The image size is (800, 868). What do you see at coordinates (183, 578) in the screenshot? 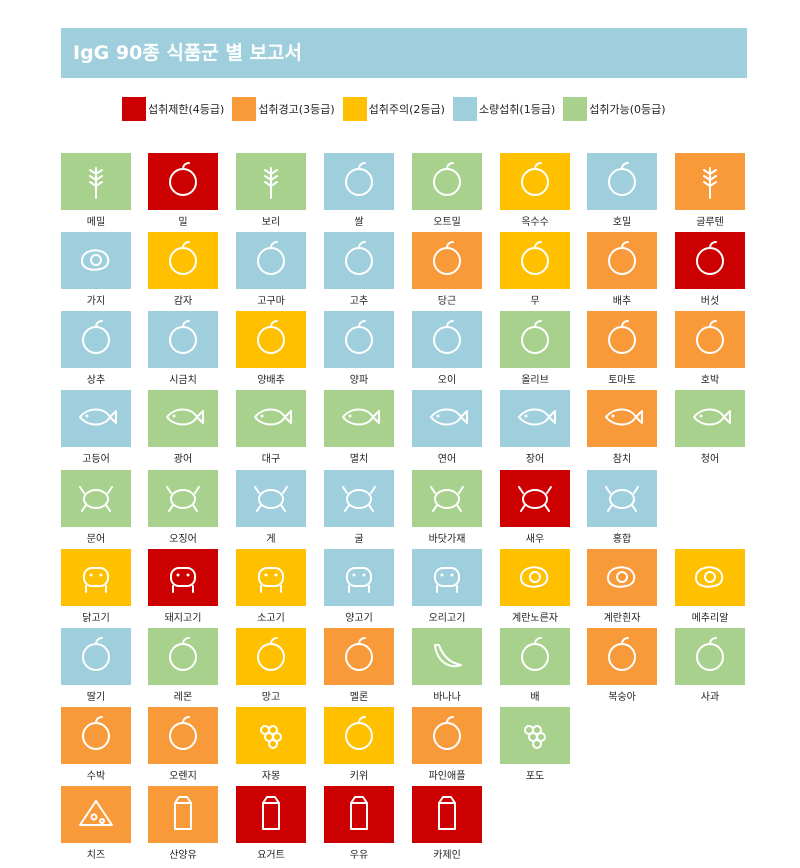
I see `pig-icon` at bounding box center [183, 578].